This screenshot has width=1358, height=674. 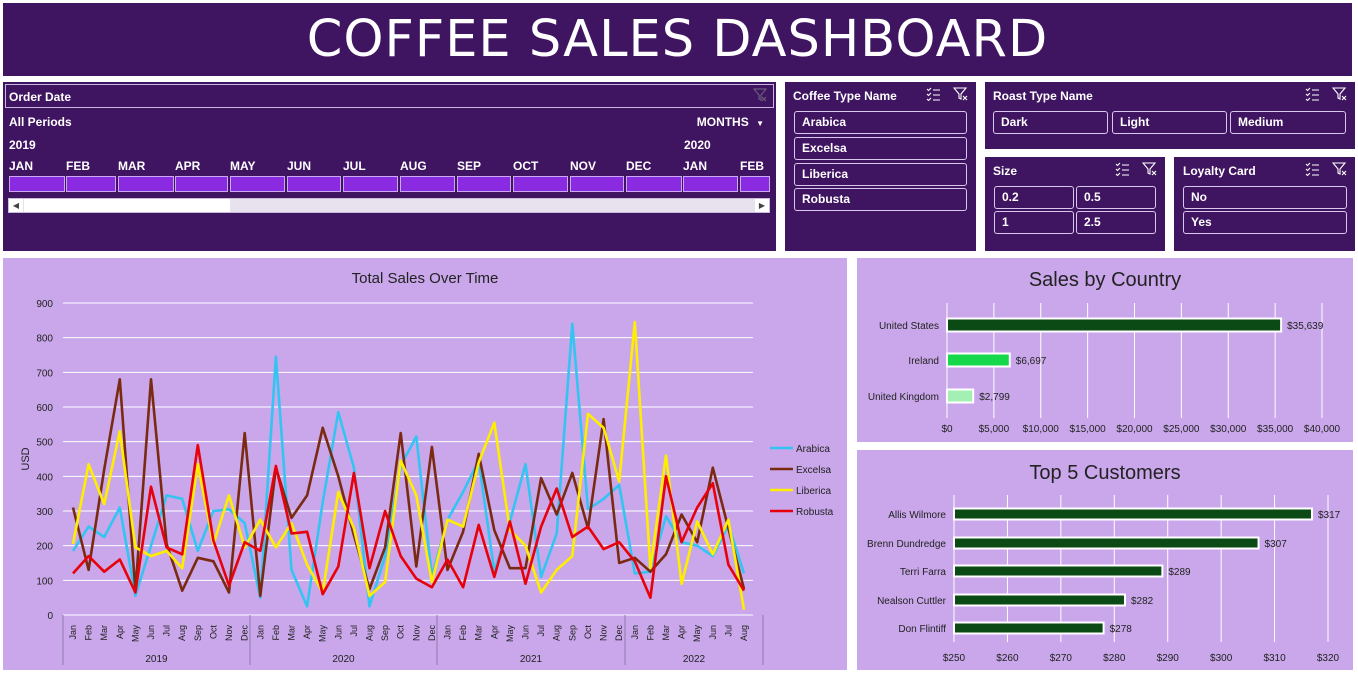 I want to click on x-tick-label: $300, so click(x=1221, y=658).